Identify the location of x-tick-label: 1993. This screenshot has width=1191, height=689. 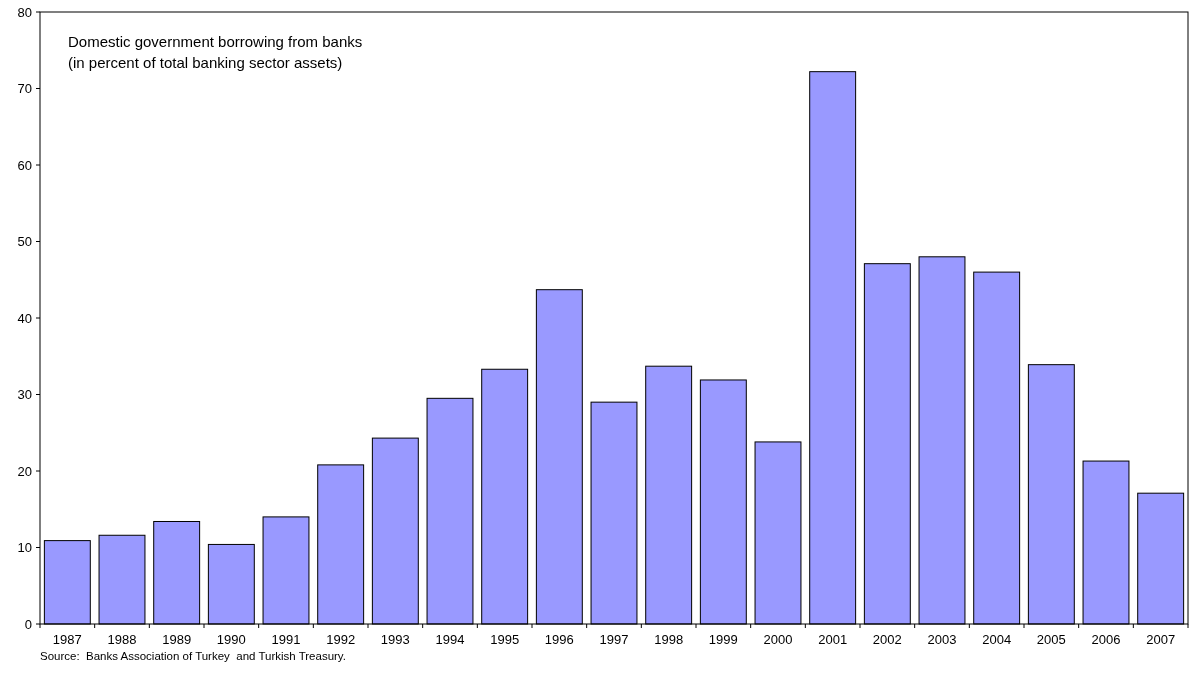
(395, 639).